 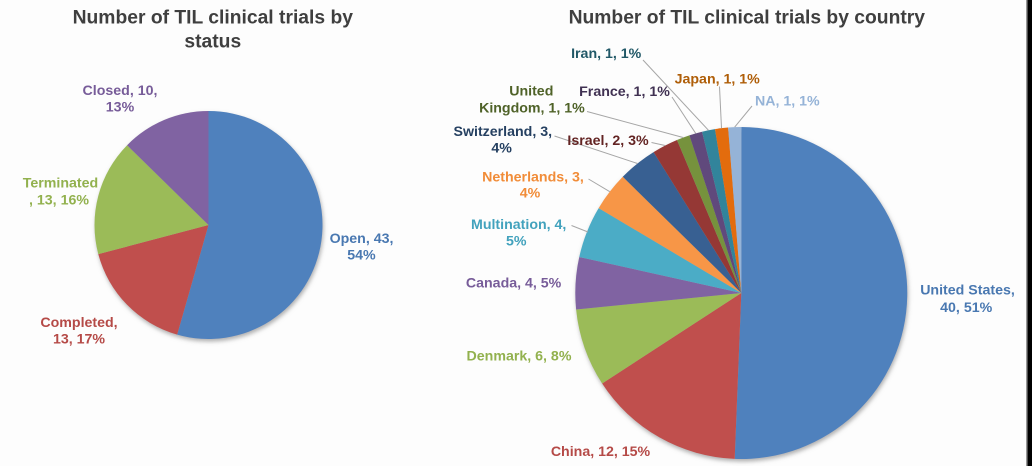 I want to click on svg-text: Israel, 2, 3%, so click(x=608, y=141).